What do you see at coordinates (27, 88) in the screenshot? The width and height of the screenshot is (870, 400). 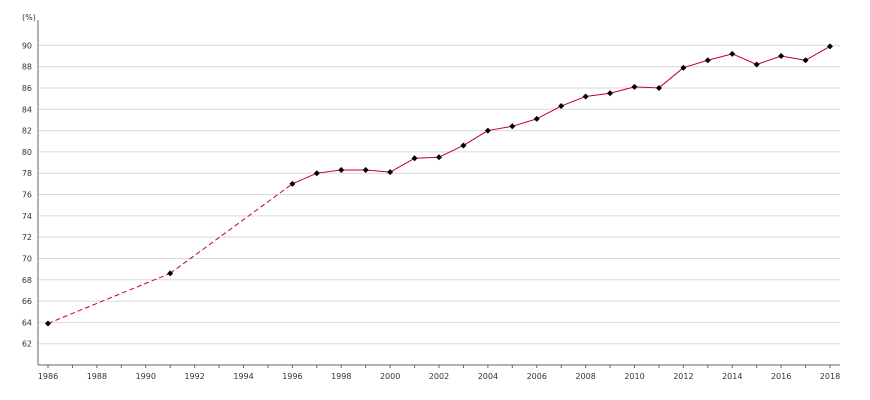 I see `y-tick-label-86: 86` at bounding box center [27, 88].